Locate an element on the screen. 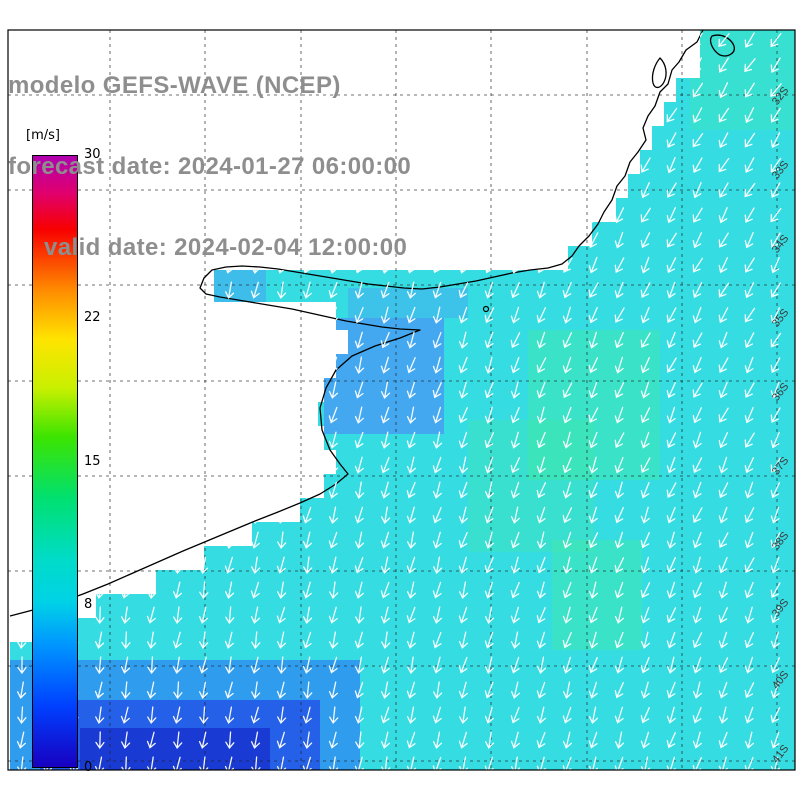  colorbar-gradient is located at coordinates (55, 461).